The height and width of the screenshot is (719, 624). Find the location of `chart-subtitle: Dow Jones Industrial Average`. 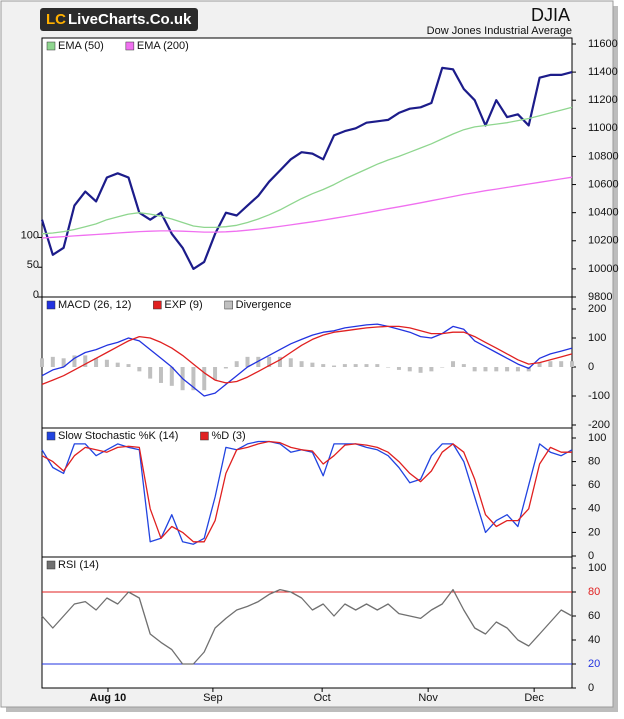

chart-subtitle: Dow Jones Industrial Average is located at coordinates (499, 31).